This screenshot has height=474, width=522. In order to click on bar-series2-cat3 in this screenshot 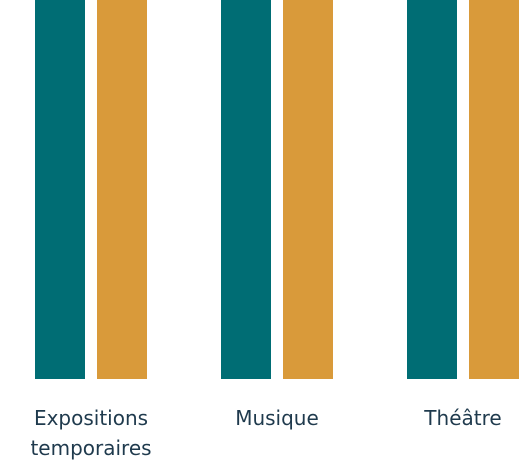, I will do `click(494, 189)`.